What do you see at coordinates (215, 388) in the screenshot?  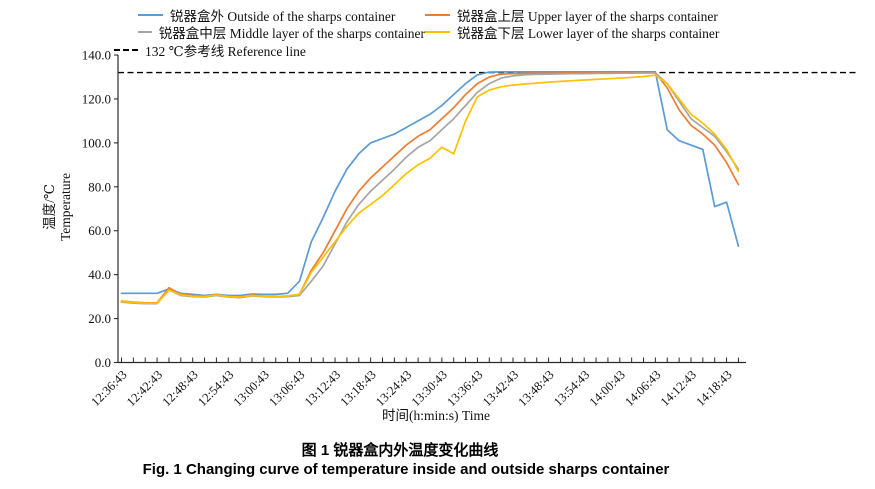 I see `svg-text: 12:54:43` at bounding box center [215, 388].